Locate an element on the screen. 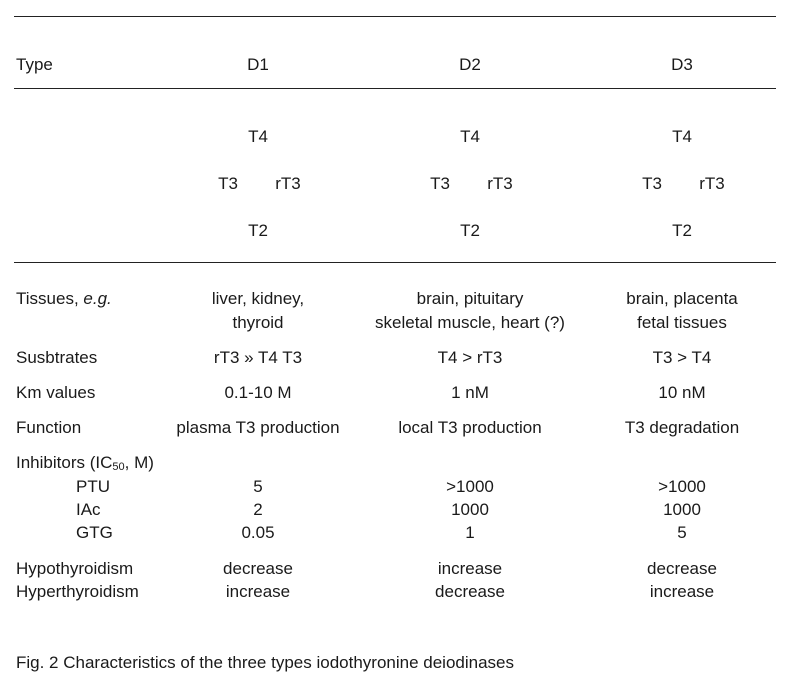  tissues-cell: skeletal muscle, heart (?) is located at coordinates (470, 322).